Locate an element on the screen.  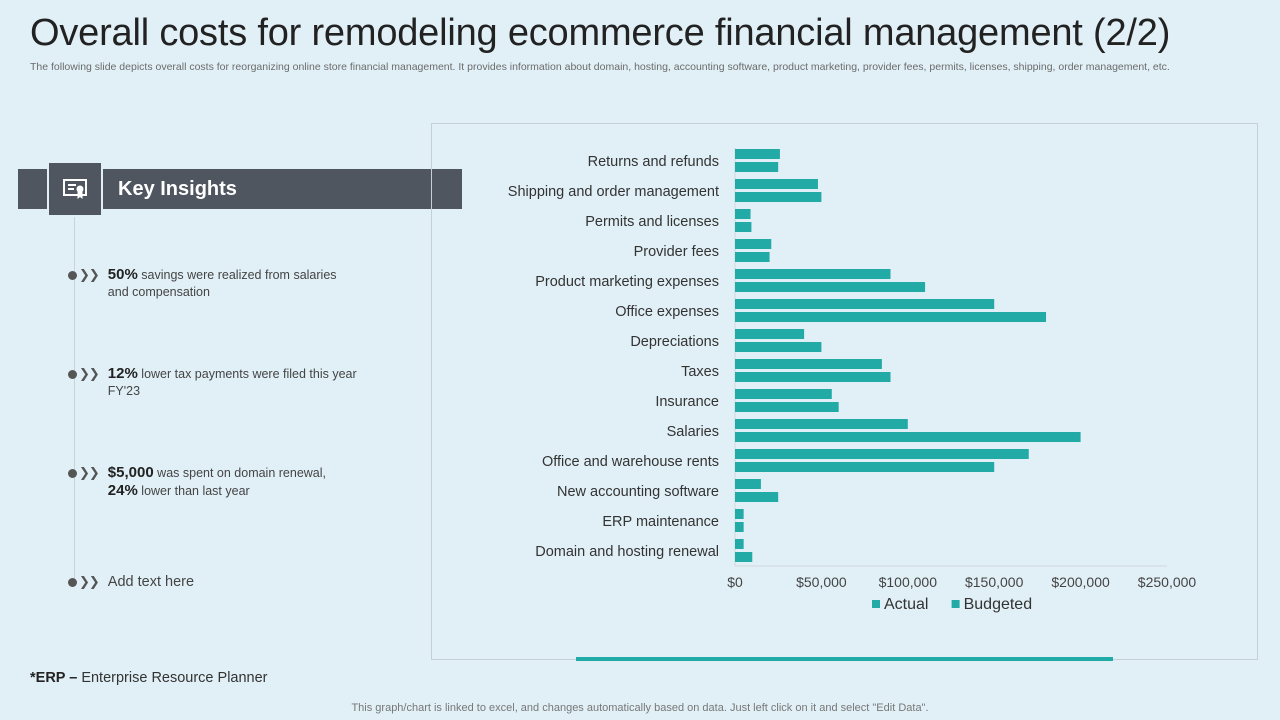
certificate-icon is located at coordinates (75, 189).